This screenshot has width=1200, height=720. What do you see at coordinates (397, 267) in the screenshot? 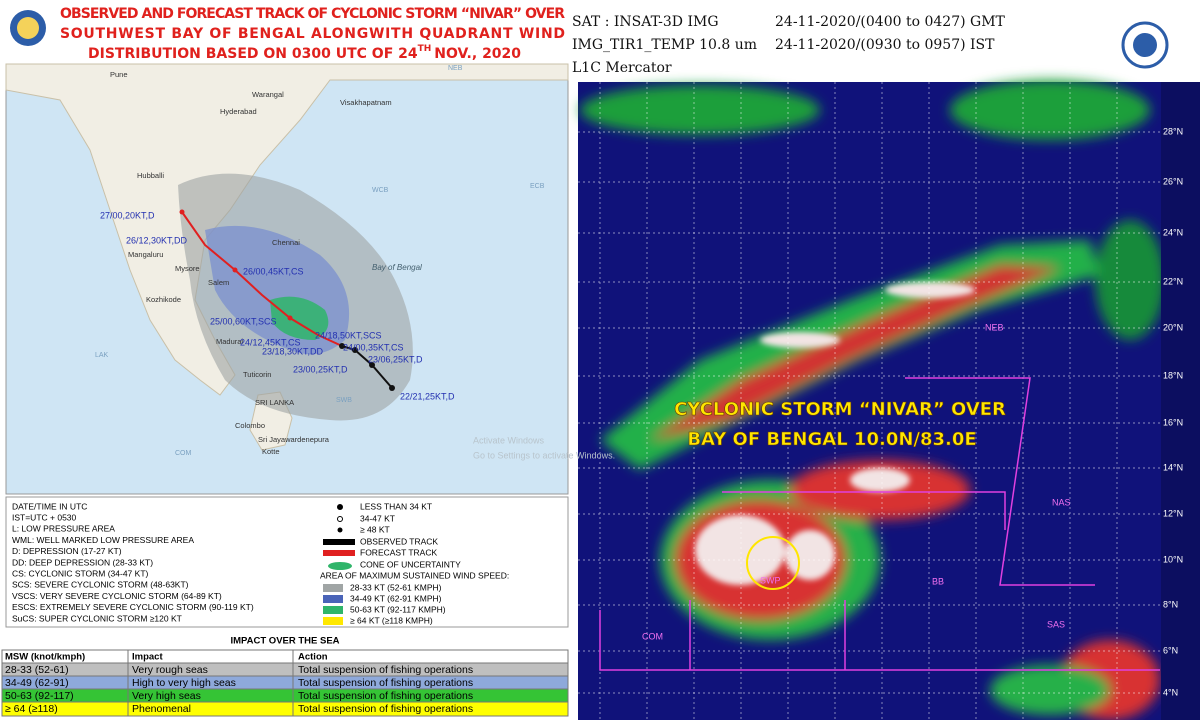
I see `sea-label: Bay of Bengal` at bounding box center [397, 267].